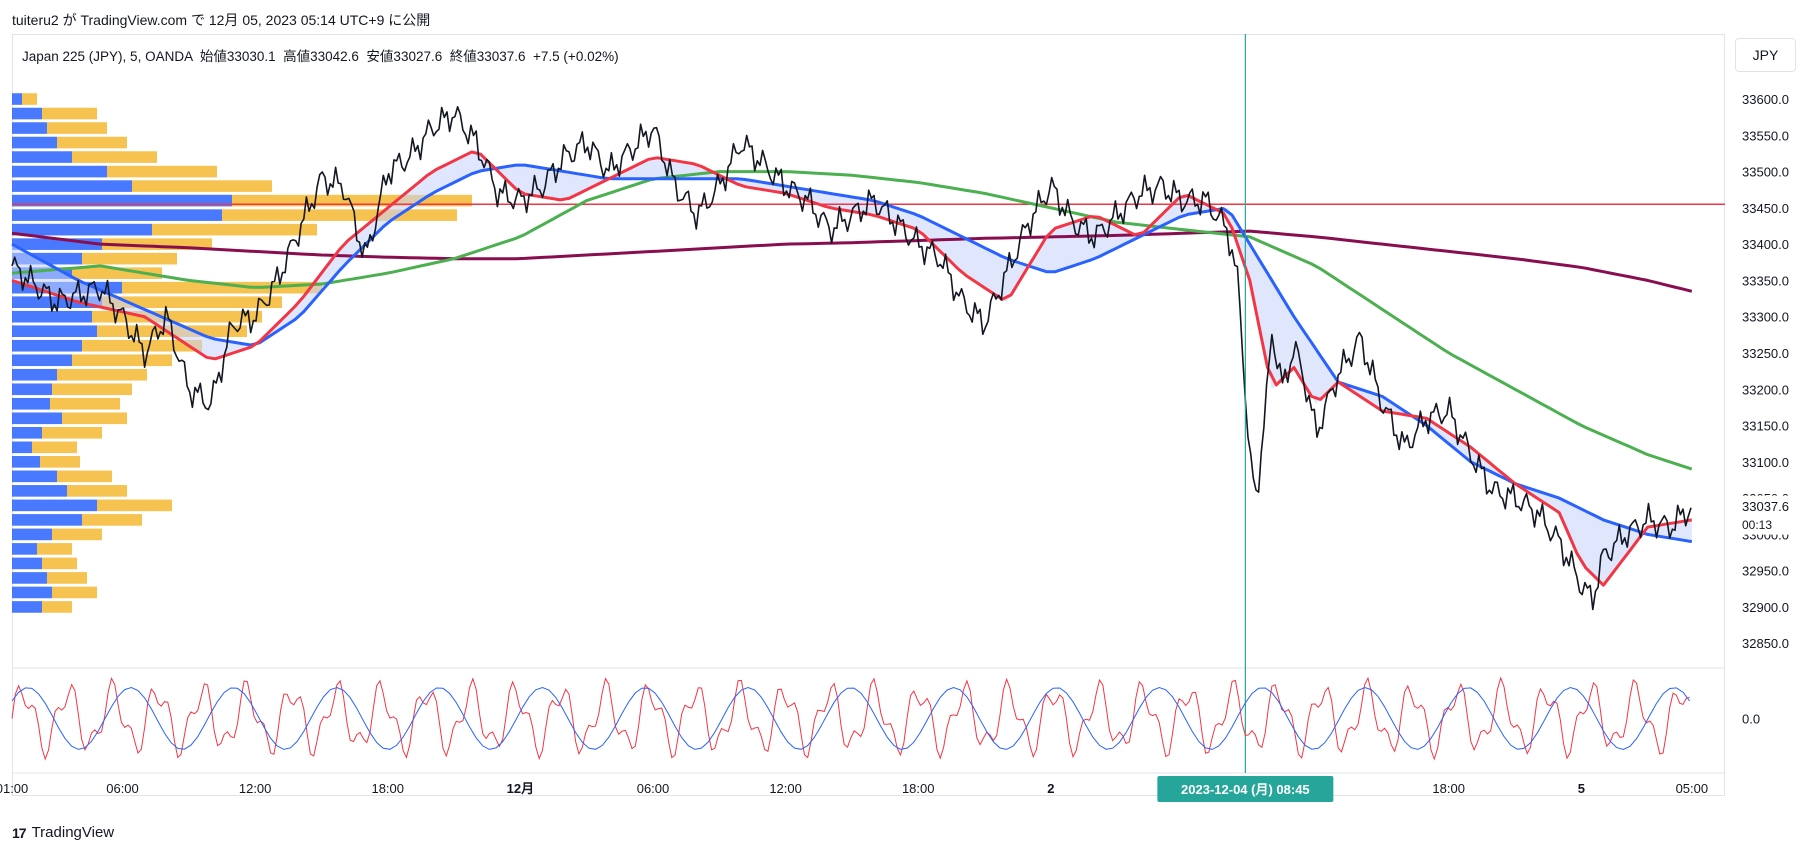 The image size is (1815, 854). Describe the element at coordinates (850, 718) in the screenshot. I see `oscillator-slow-line` at that location.